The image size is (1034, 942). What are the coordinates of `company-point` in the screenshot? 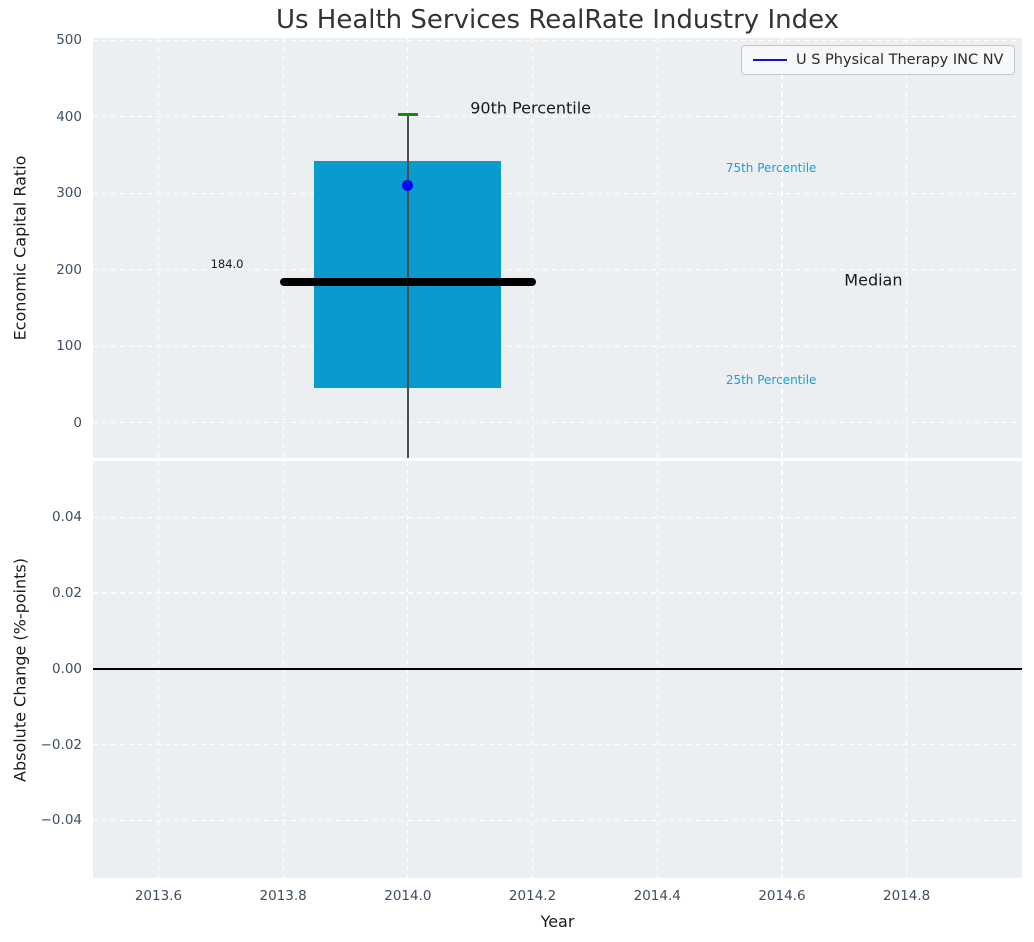 It's located at (408, 186).